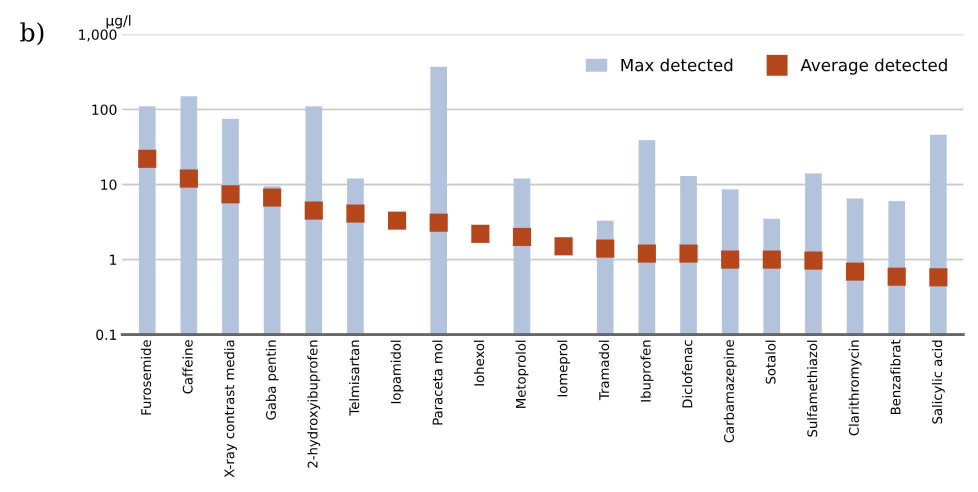  Describe the element at coordinates (272, 380) in the screenshot. I see `x-tick-label: Gaba pentin` at that location.